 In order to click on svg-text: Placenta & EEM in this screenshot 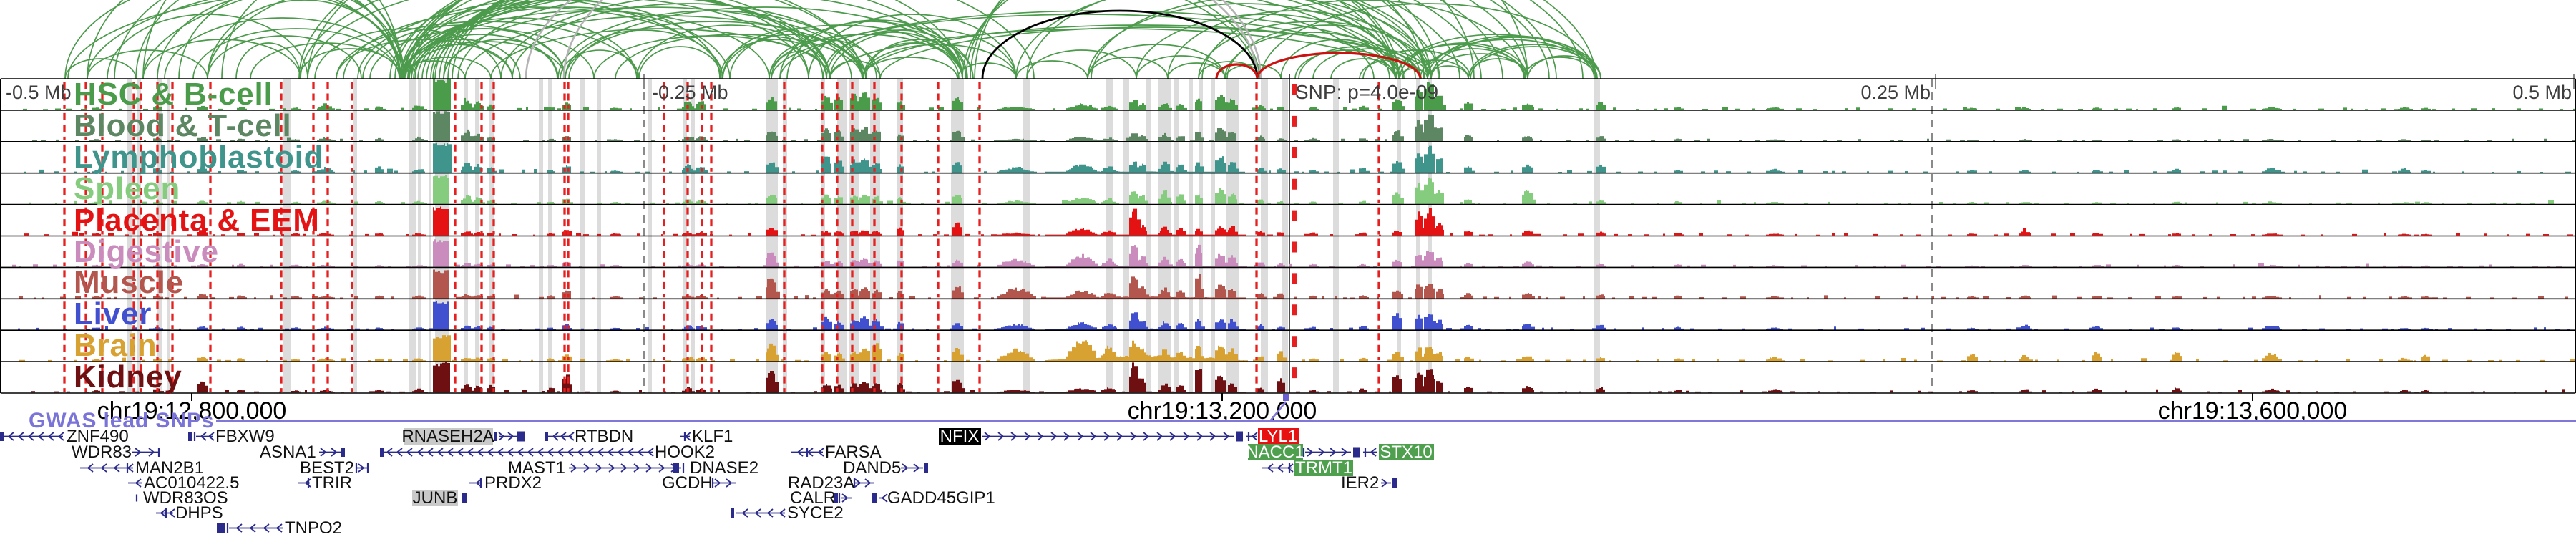, I will do `click(197, 220)`.